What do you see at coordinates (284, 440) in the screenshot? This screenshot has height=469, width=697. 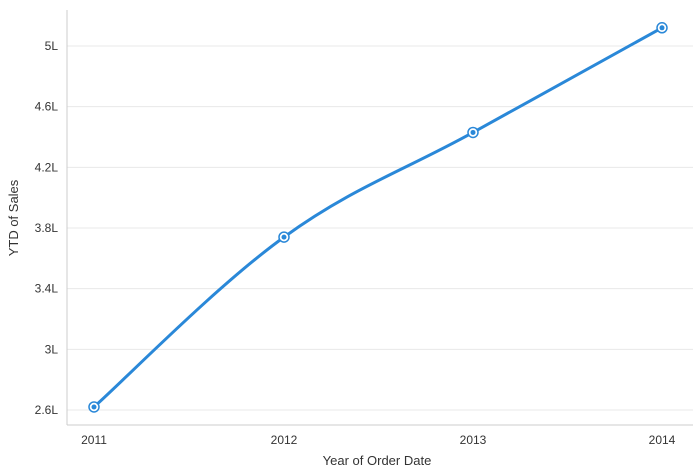 I see `x-tick-label: 2012` at bounding box center [284, 440].